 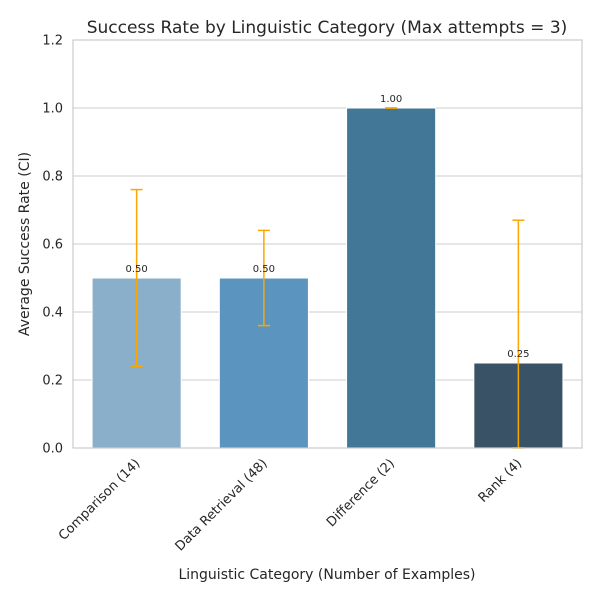 What do you see at coordinates (52, 381) in the screenshot?
I see `y-tick-label: 0.2` at bounding box center [52, 381].